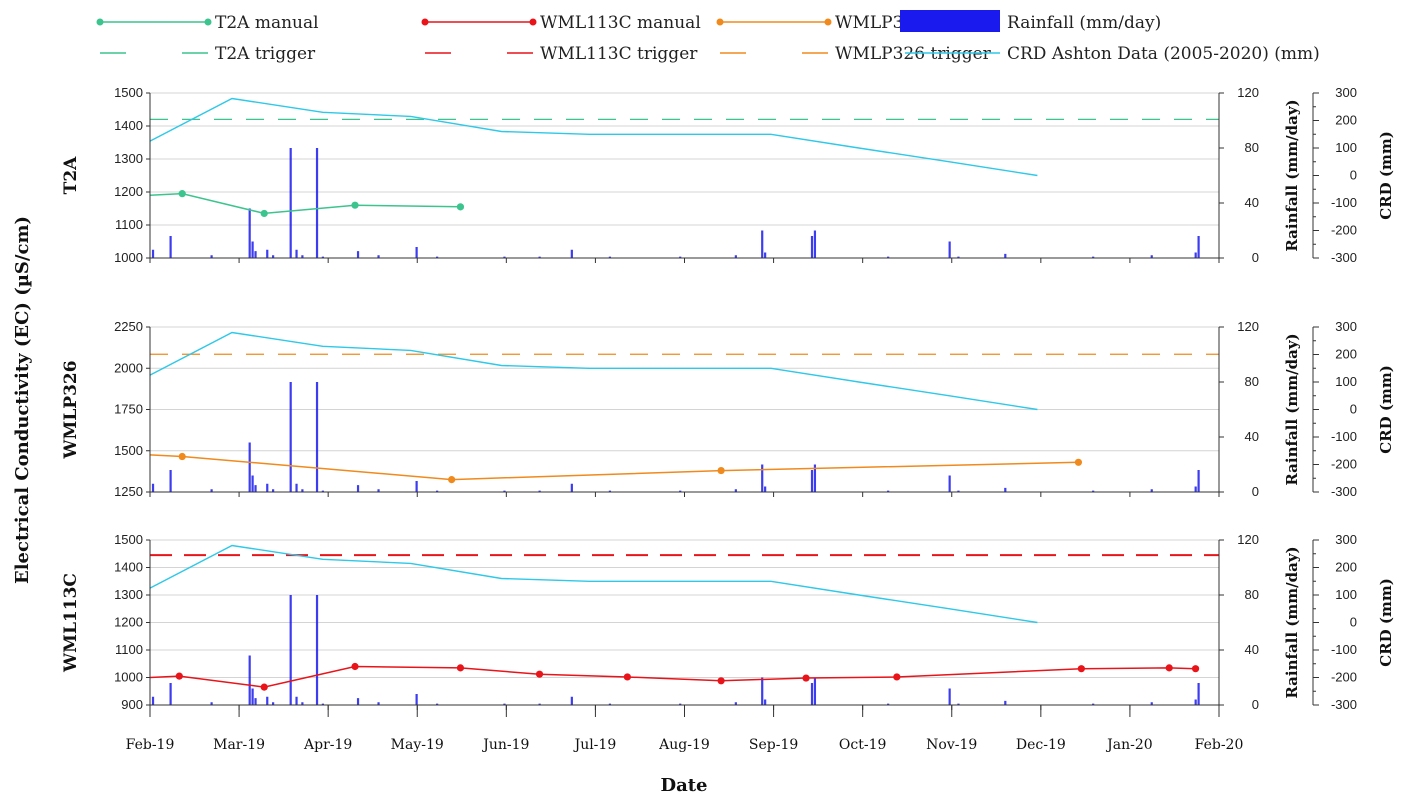 The width and height of the screenshot is (1402, 793). Describe the element at coordinates (128, 326) in the screenshot. I see `y-tick-label-wmlp326: 2250` at that location.